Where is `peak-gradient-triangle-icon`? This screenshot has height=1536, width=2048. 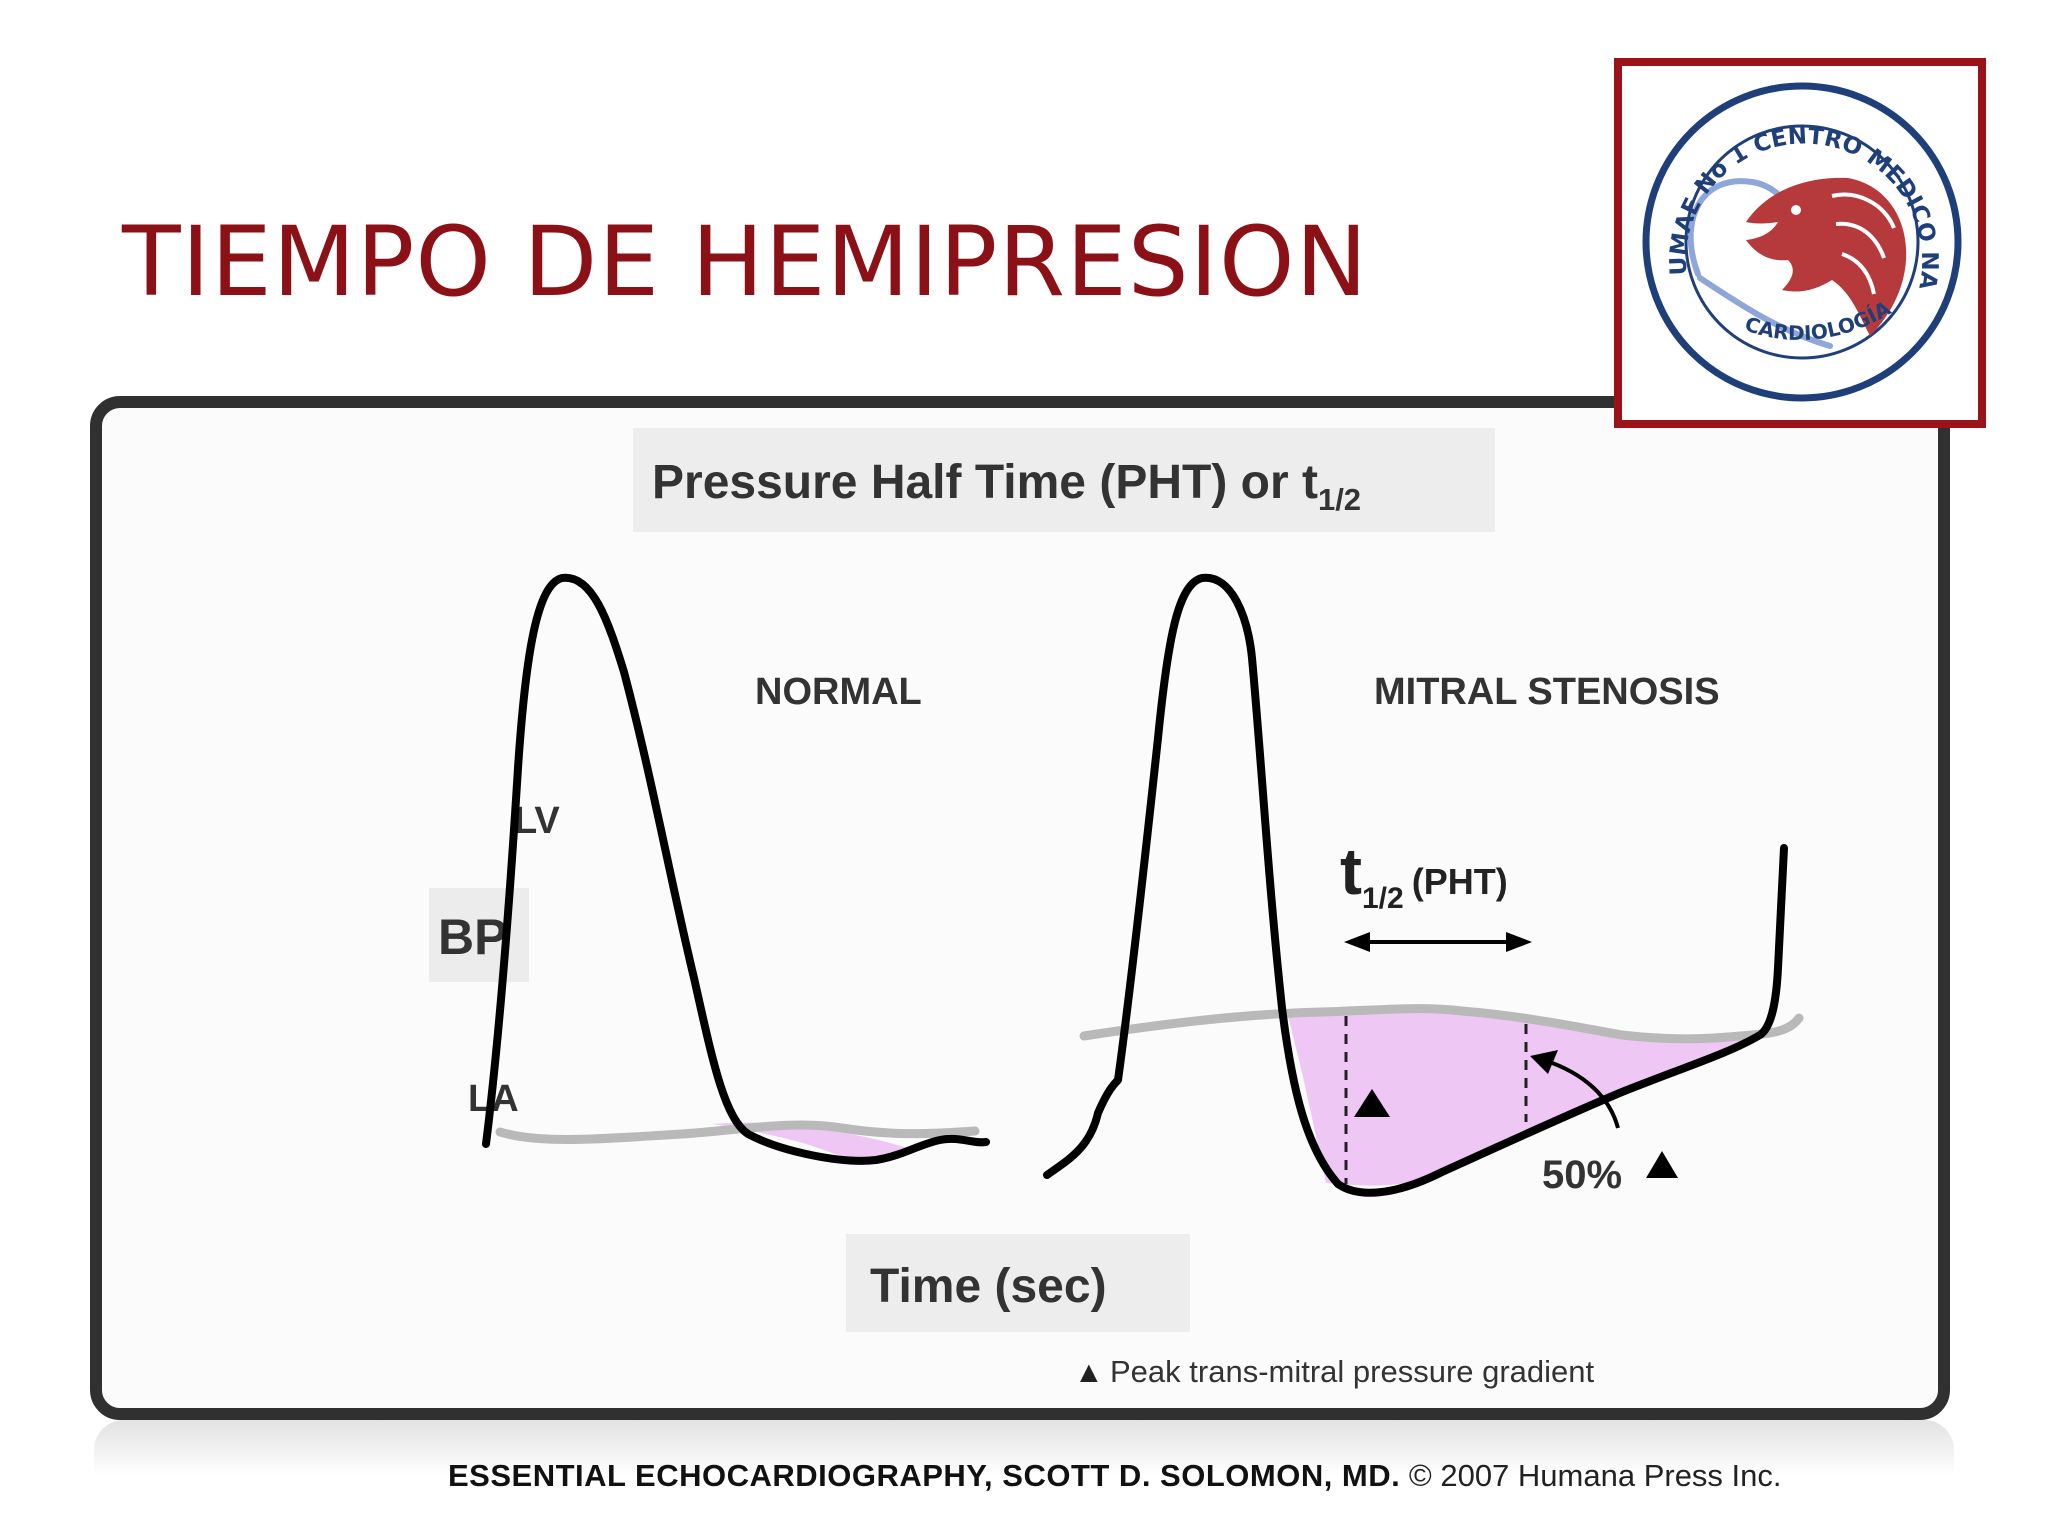
peak-gradient-triangle-icon is located at coordinates (1372, 1103).